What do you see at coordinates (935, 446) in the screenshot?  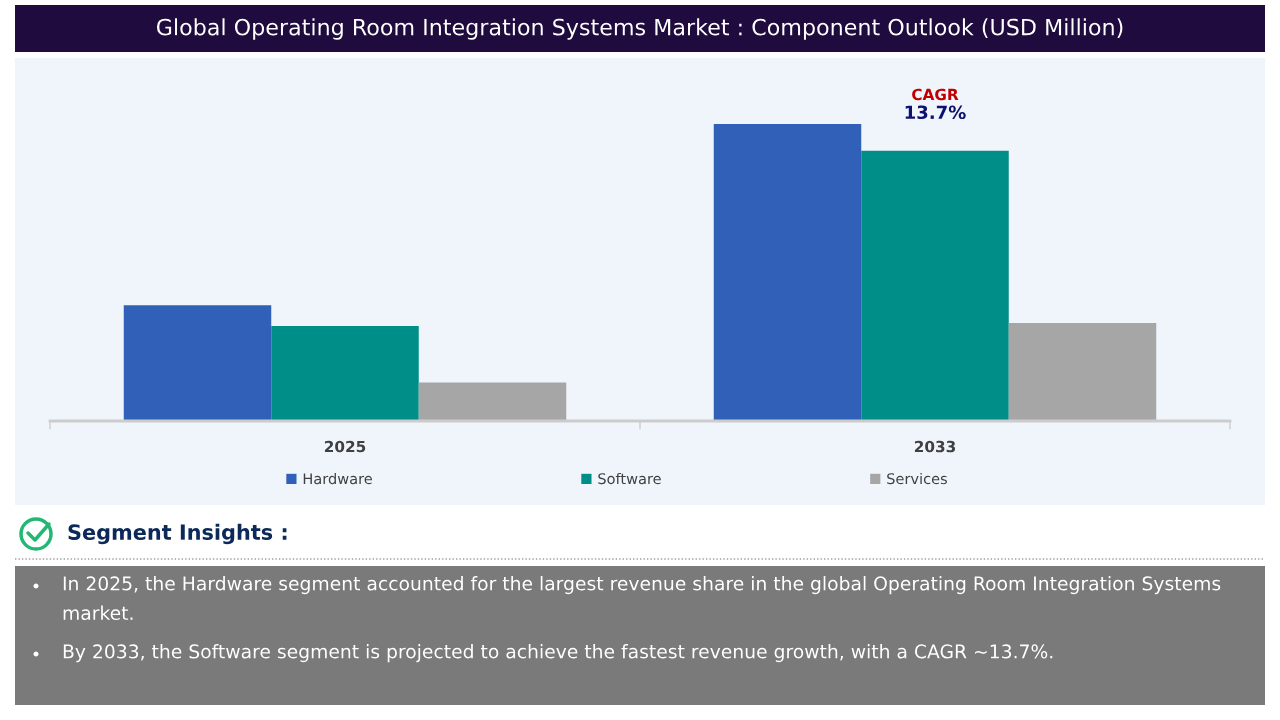 I see `x-tick-label: 2033` at bounding box center [935, 446].